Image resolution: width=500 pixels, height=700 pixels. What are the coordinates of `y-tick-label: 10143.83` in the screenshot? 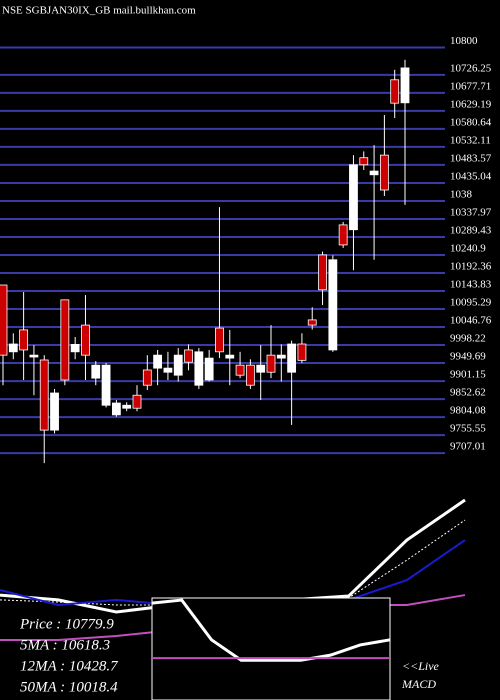 It's located at (471, 285).